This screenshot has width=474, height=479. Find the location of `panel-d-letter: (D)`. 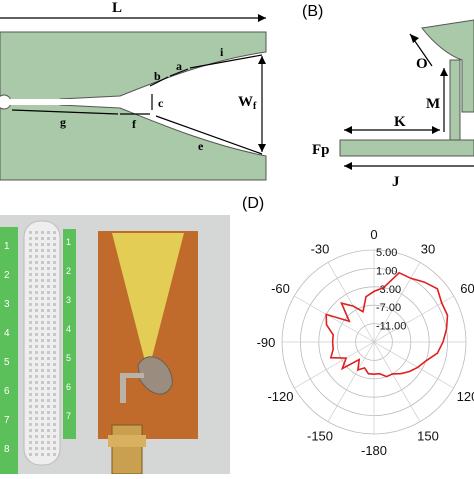

panel-d-letter: (D) is located at coordinates (253, 203).